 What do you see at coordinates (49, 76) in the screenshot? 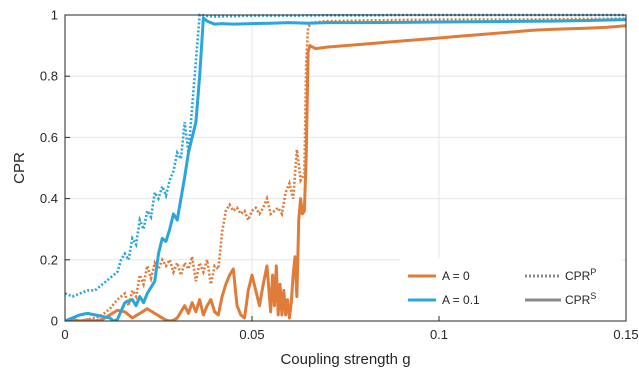
I see `y-tick-label: 0.8` at bounding box center [49, 76].